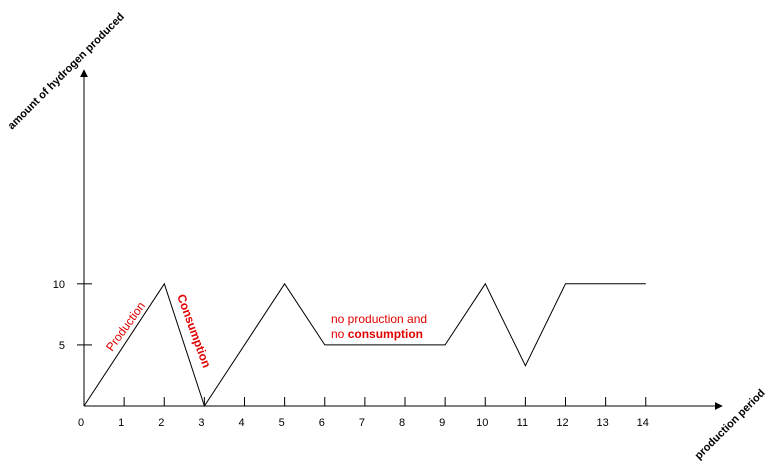 This screenshot has height=469, width=782. Describe the element at coordinates (562, 423) in the screenshot. I see `x-tick-label: 12` at that location.